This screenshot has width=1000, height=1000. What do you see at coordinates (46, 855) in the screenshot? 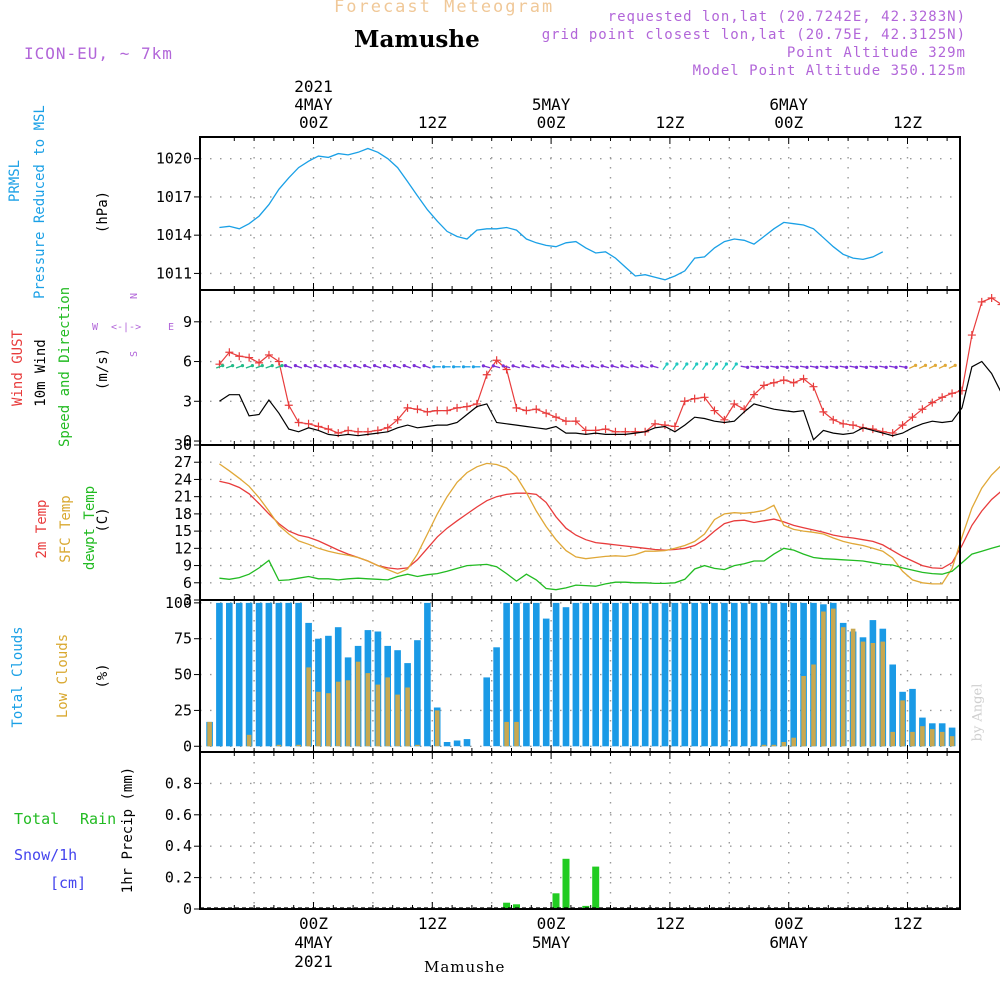
I see `snow-label: Snow/1h` at bounding box center [46, 855].